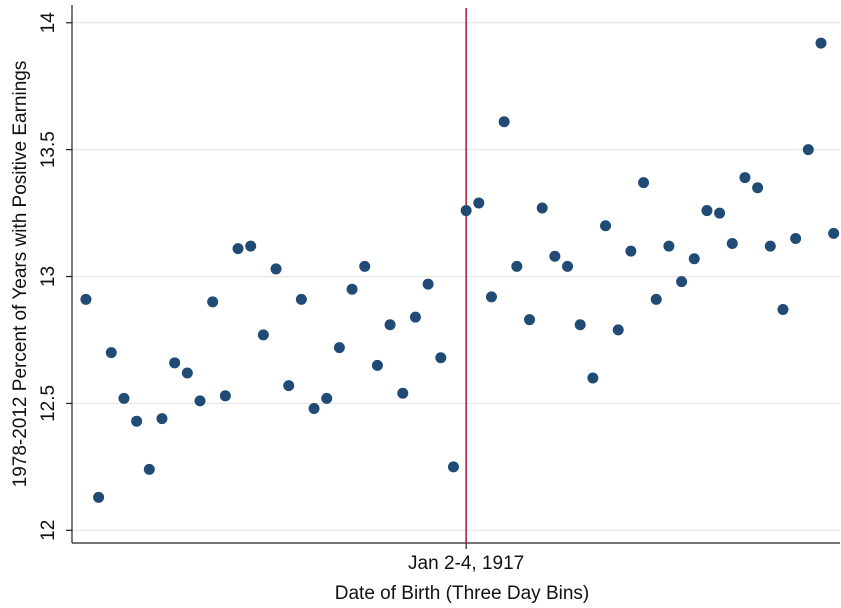  What do you see at coordinates (48, 149) in the screenshot?
I see `y-tick-label: 13.5` at bounding box center [48, 149].